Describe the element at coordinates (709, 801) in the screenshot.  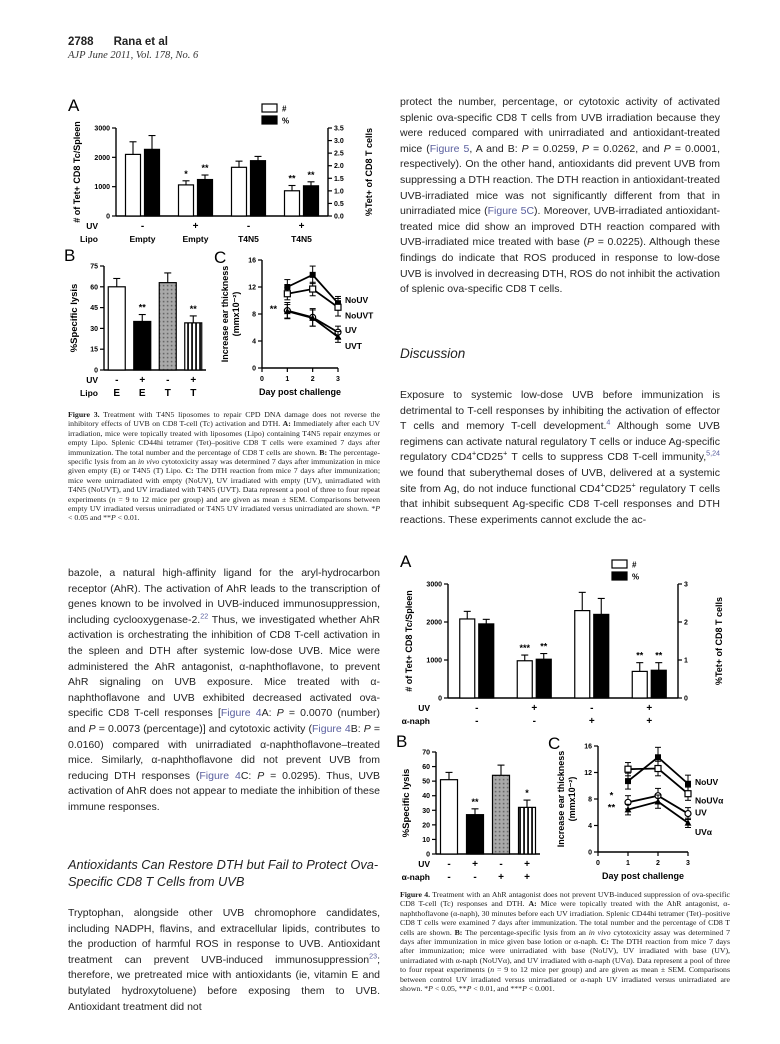
I see `svg-text: NoUVα` at that location.